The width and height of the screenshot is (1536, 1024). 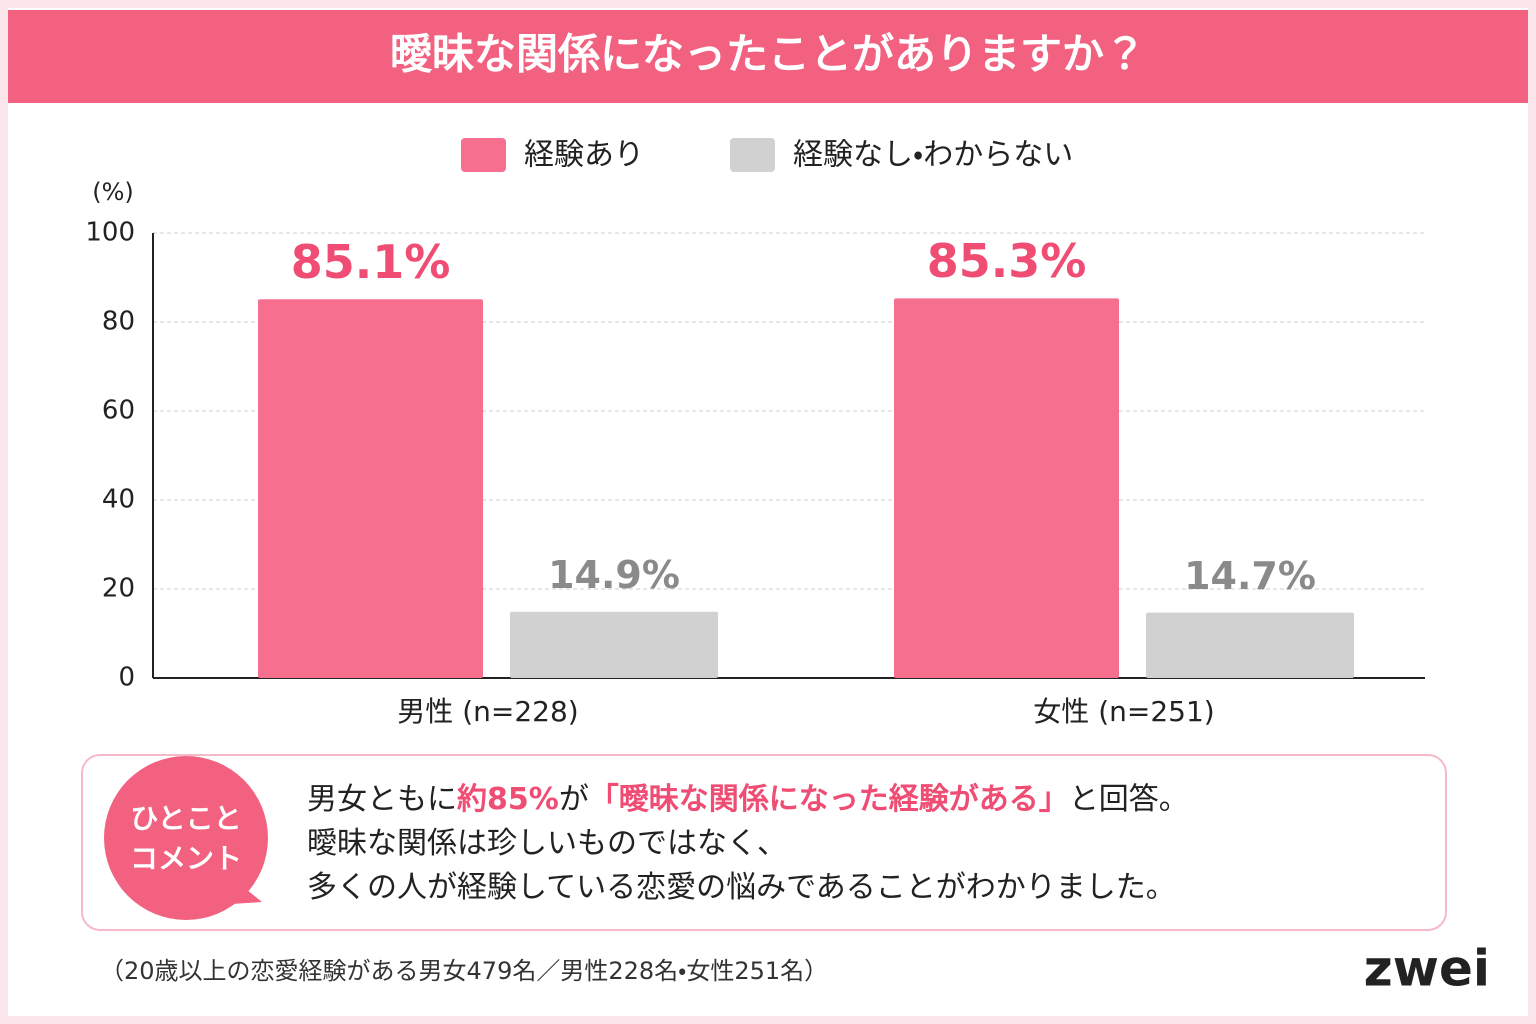 I want to click on y-axis-label: (%), so click(x=113, y=192).